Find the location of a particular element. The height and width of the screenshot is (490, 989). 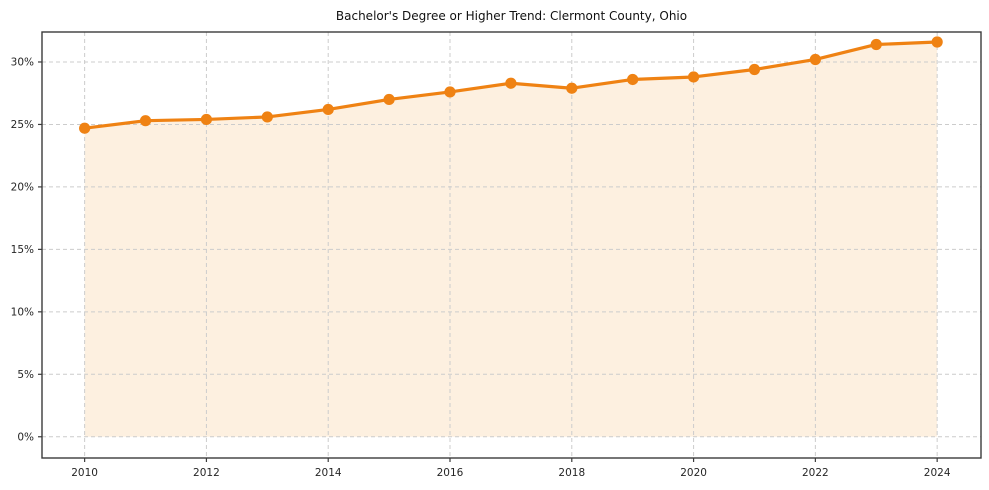

x-tick-label: 2012 is located at coordinates (206, 473).